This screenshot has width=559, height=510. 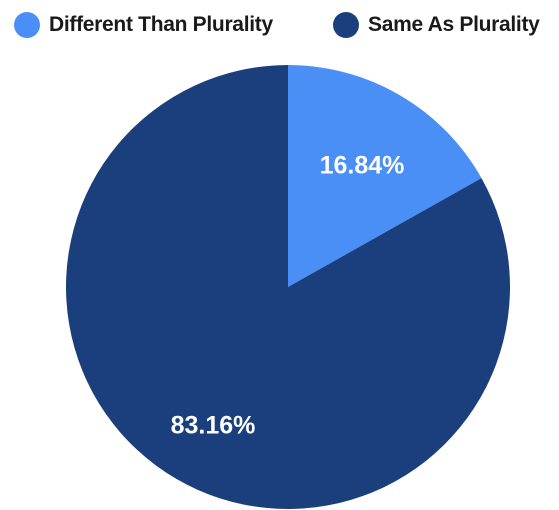 I want to click on legend-label-different-than-plurality: Different Than Plurality, so click(x=161, y=24).